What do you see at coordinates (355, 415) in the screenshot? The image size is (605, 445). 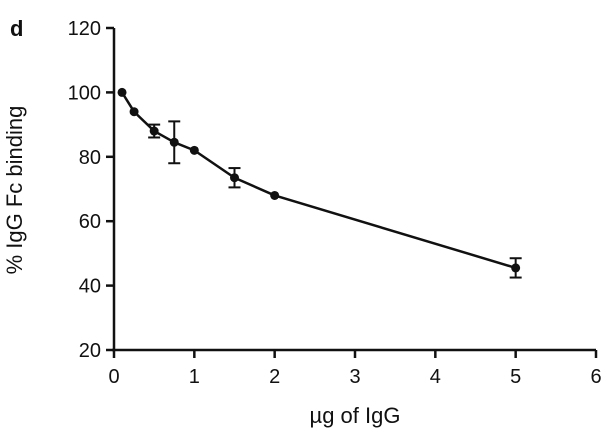 I see `x-axis-title: µg of IgG` at bounding box center [355, 415].